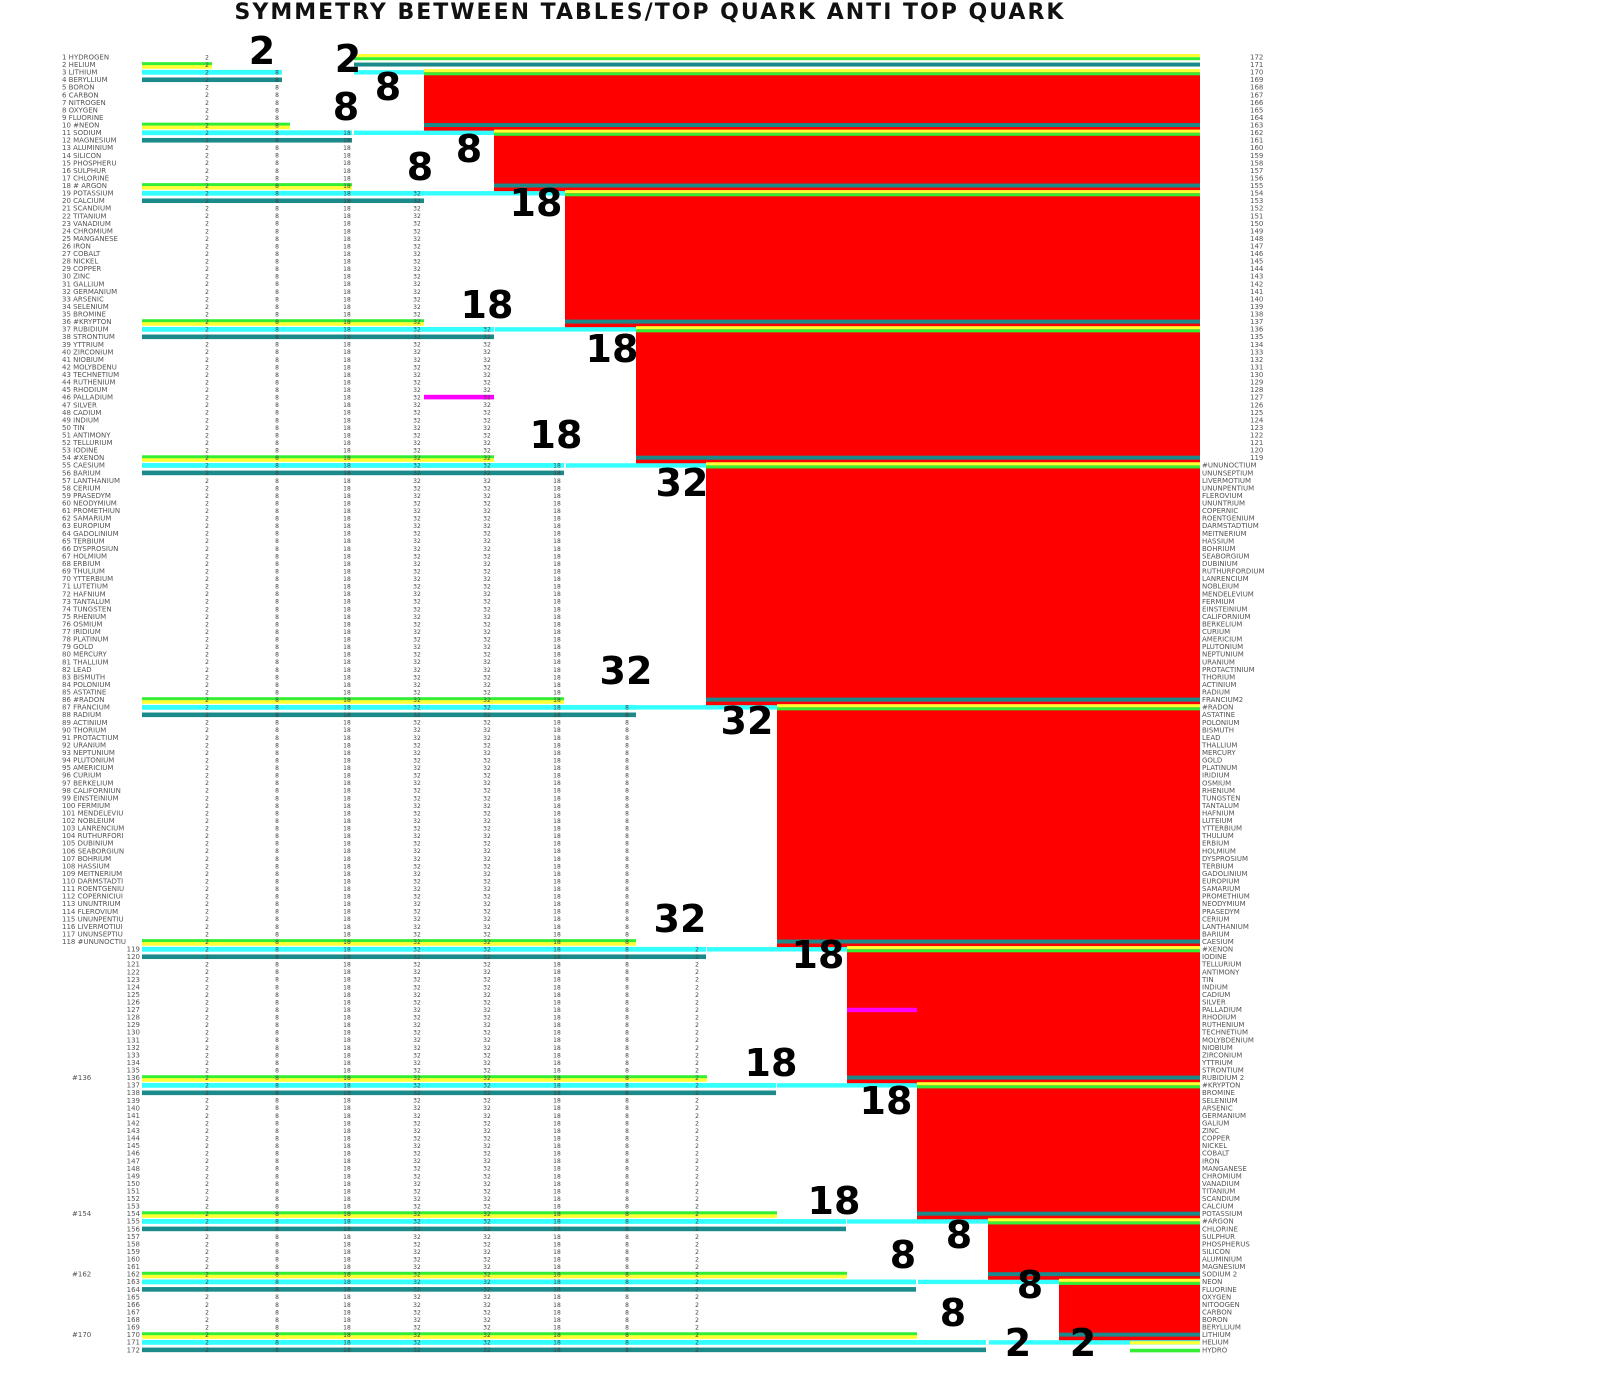 This screenshot has width=1600, height=1388. What do you see at coordinates (1226, 1244) in the screenshot?
I see `element-label-right: PHOSPHERUS` at bounding box center [1226, 1244].